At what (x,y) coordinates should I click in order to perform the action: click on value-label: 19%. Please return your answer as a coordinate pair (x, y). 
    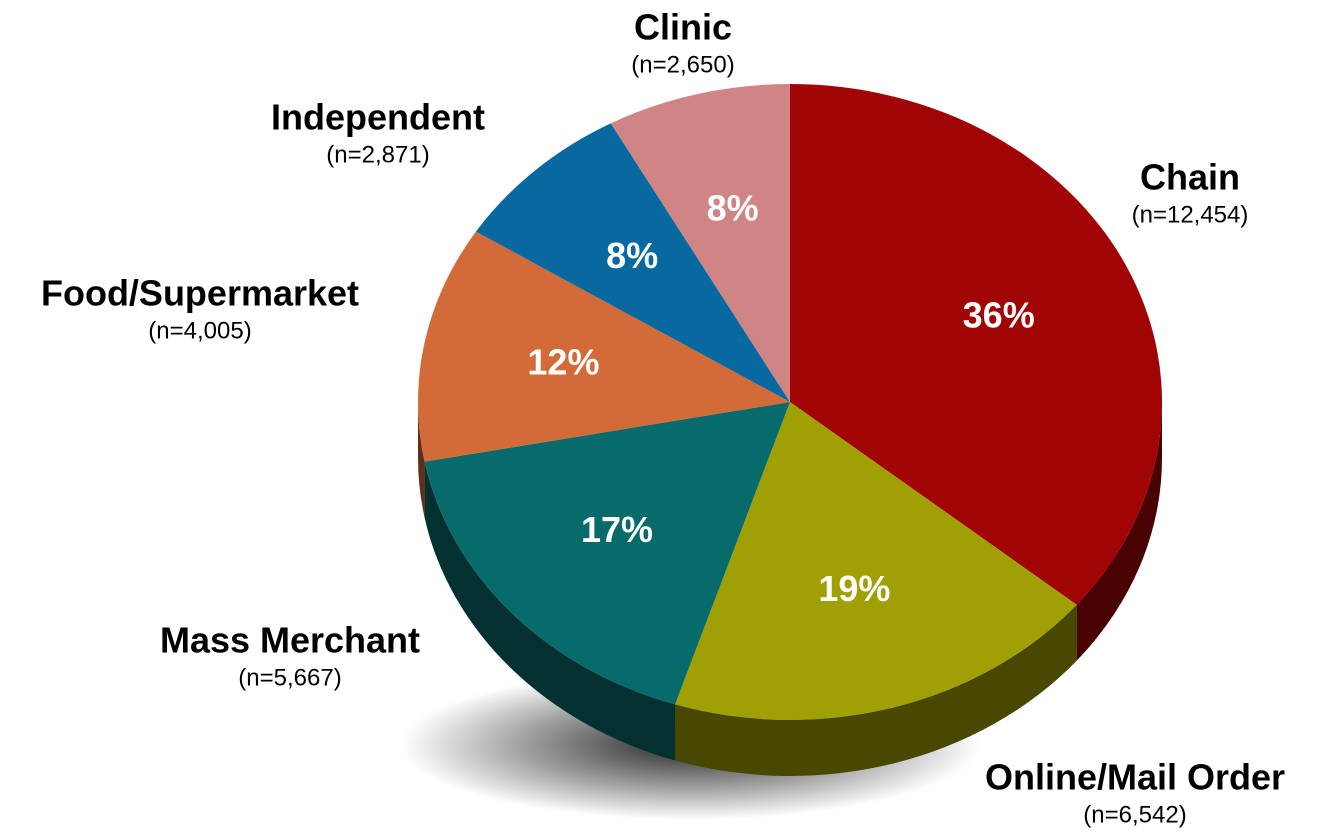
    Looking at the image, I should click on (854, 588).